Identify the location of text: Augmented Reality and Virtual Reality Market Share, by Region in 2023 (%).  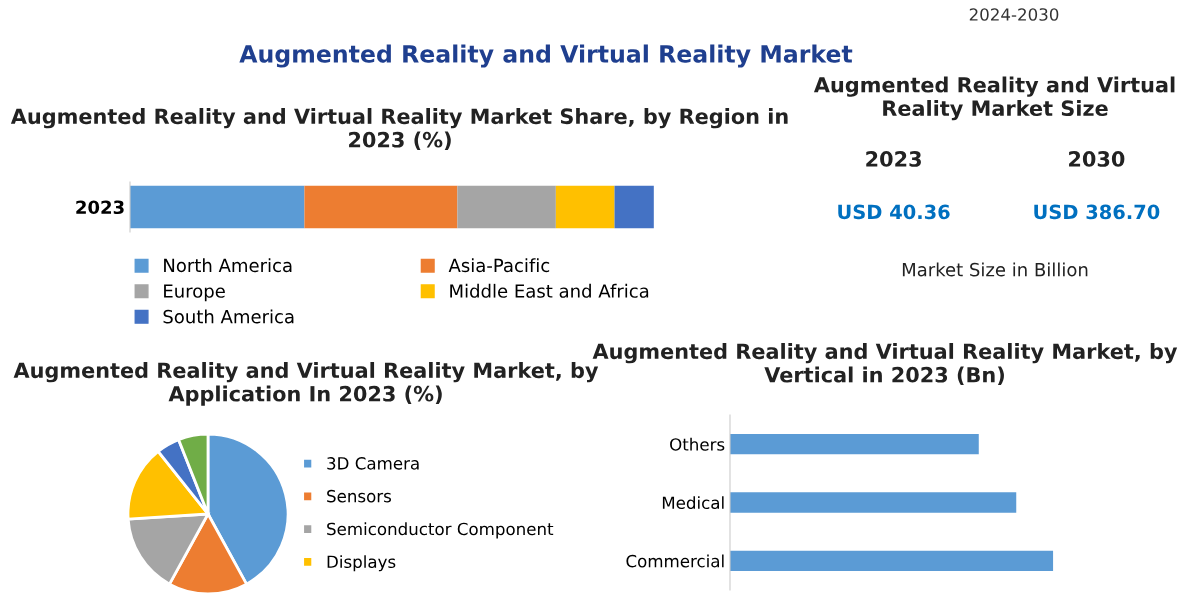
(399, 129).